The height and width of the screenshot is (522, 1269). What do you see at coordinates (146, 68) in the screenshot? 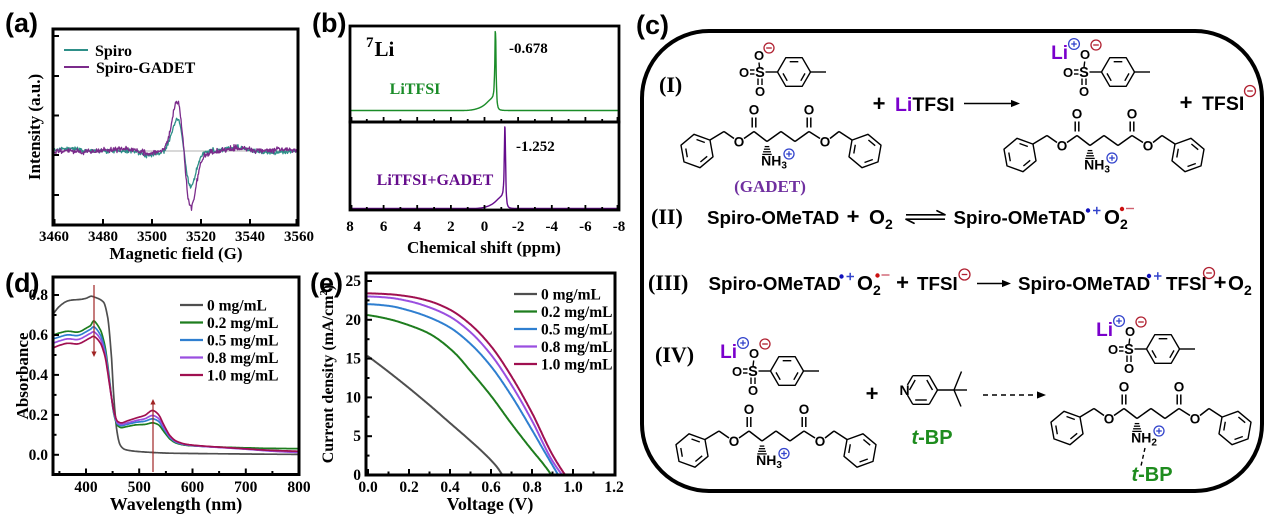
I see `svg-text: Spiro-GADET` at bounding box center [146, 68].